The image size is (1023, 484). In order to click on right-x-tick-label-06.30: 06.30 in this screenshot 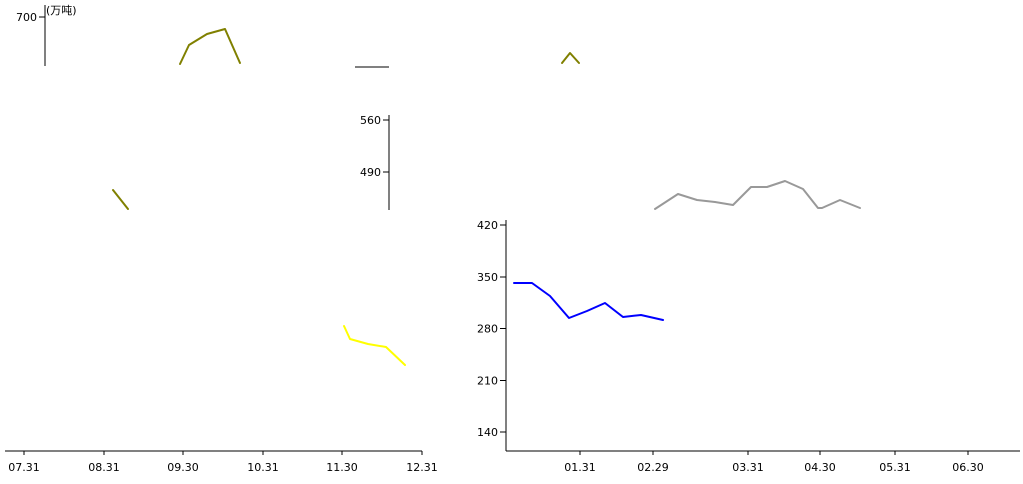, I will do `click(968, 467)`.